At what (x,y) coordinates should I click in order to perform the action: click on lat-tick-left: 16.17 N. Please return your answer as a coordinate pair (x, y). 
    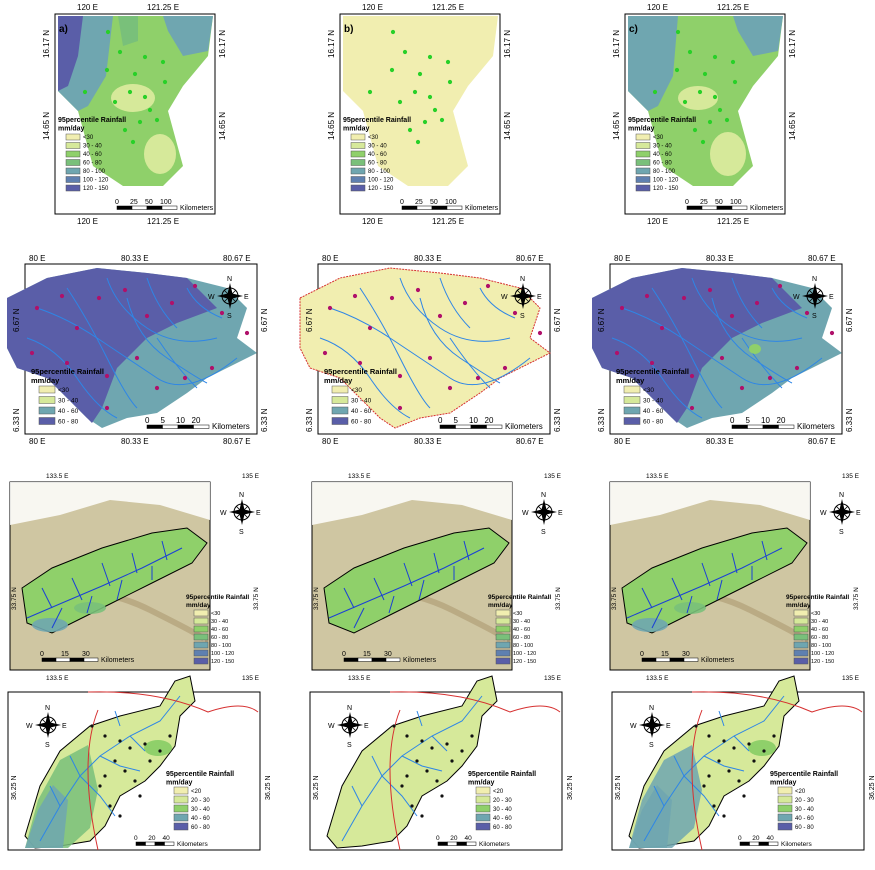
    Looking at the image, I should click on (616, 44).